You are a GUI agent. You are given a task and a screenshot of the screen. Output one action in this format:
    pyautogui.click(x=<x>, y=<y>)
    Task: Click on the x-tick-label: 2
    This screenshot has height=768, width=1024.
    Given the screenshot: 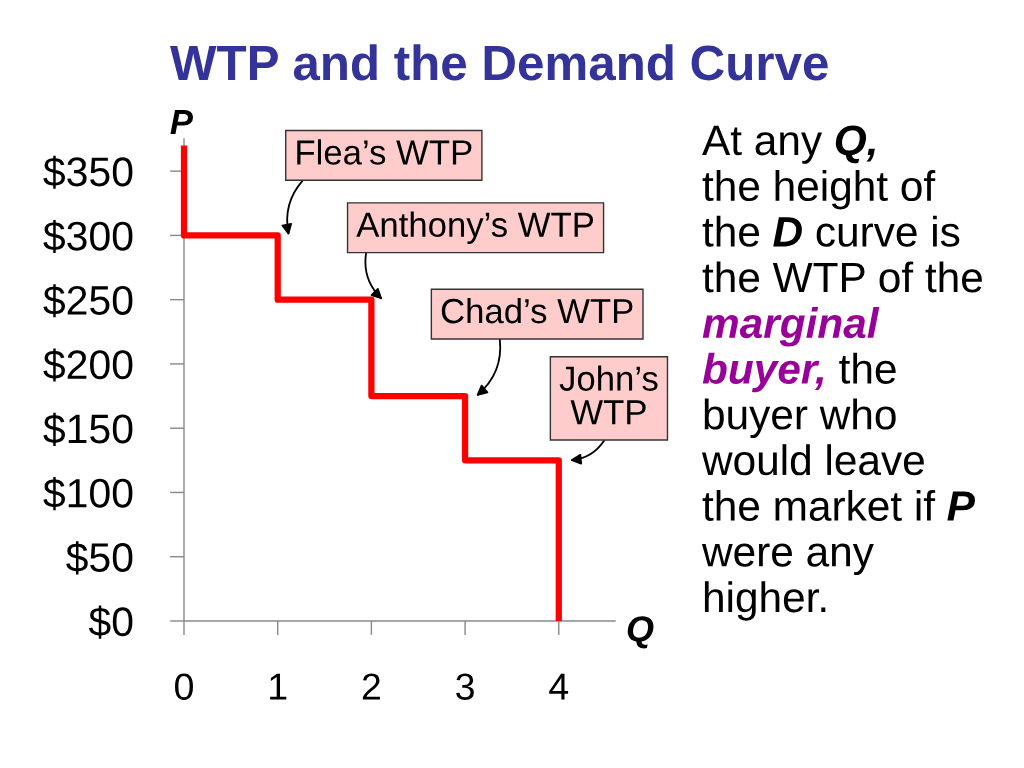 What is the action you would take?
    pyautogui.click(x=371, y=686)
    